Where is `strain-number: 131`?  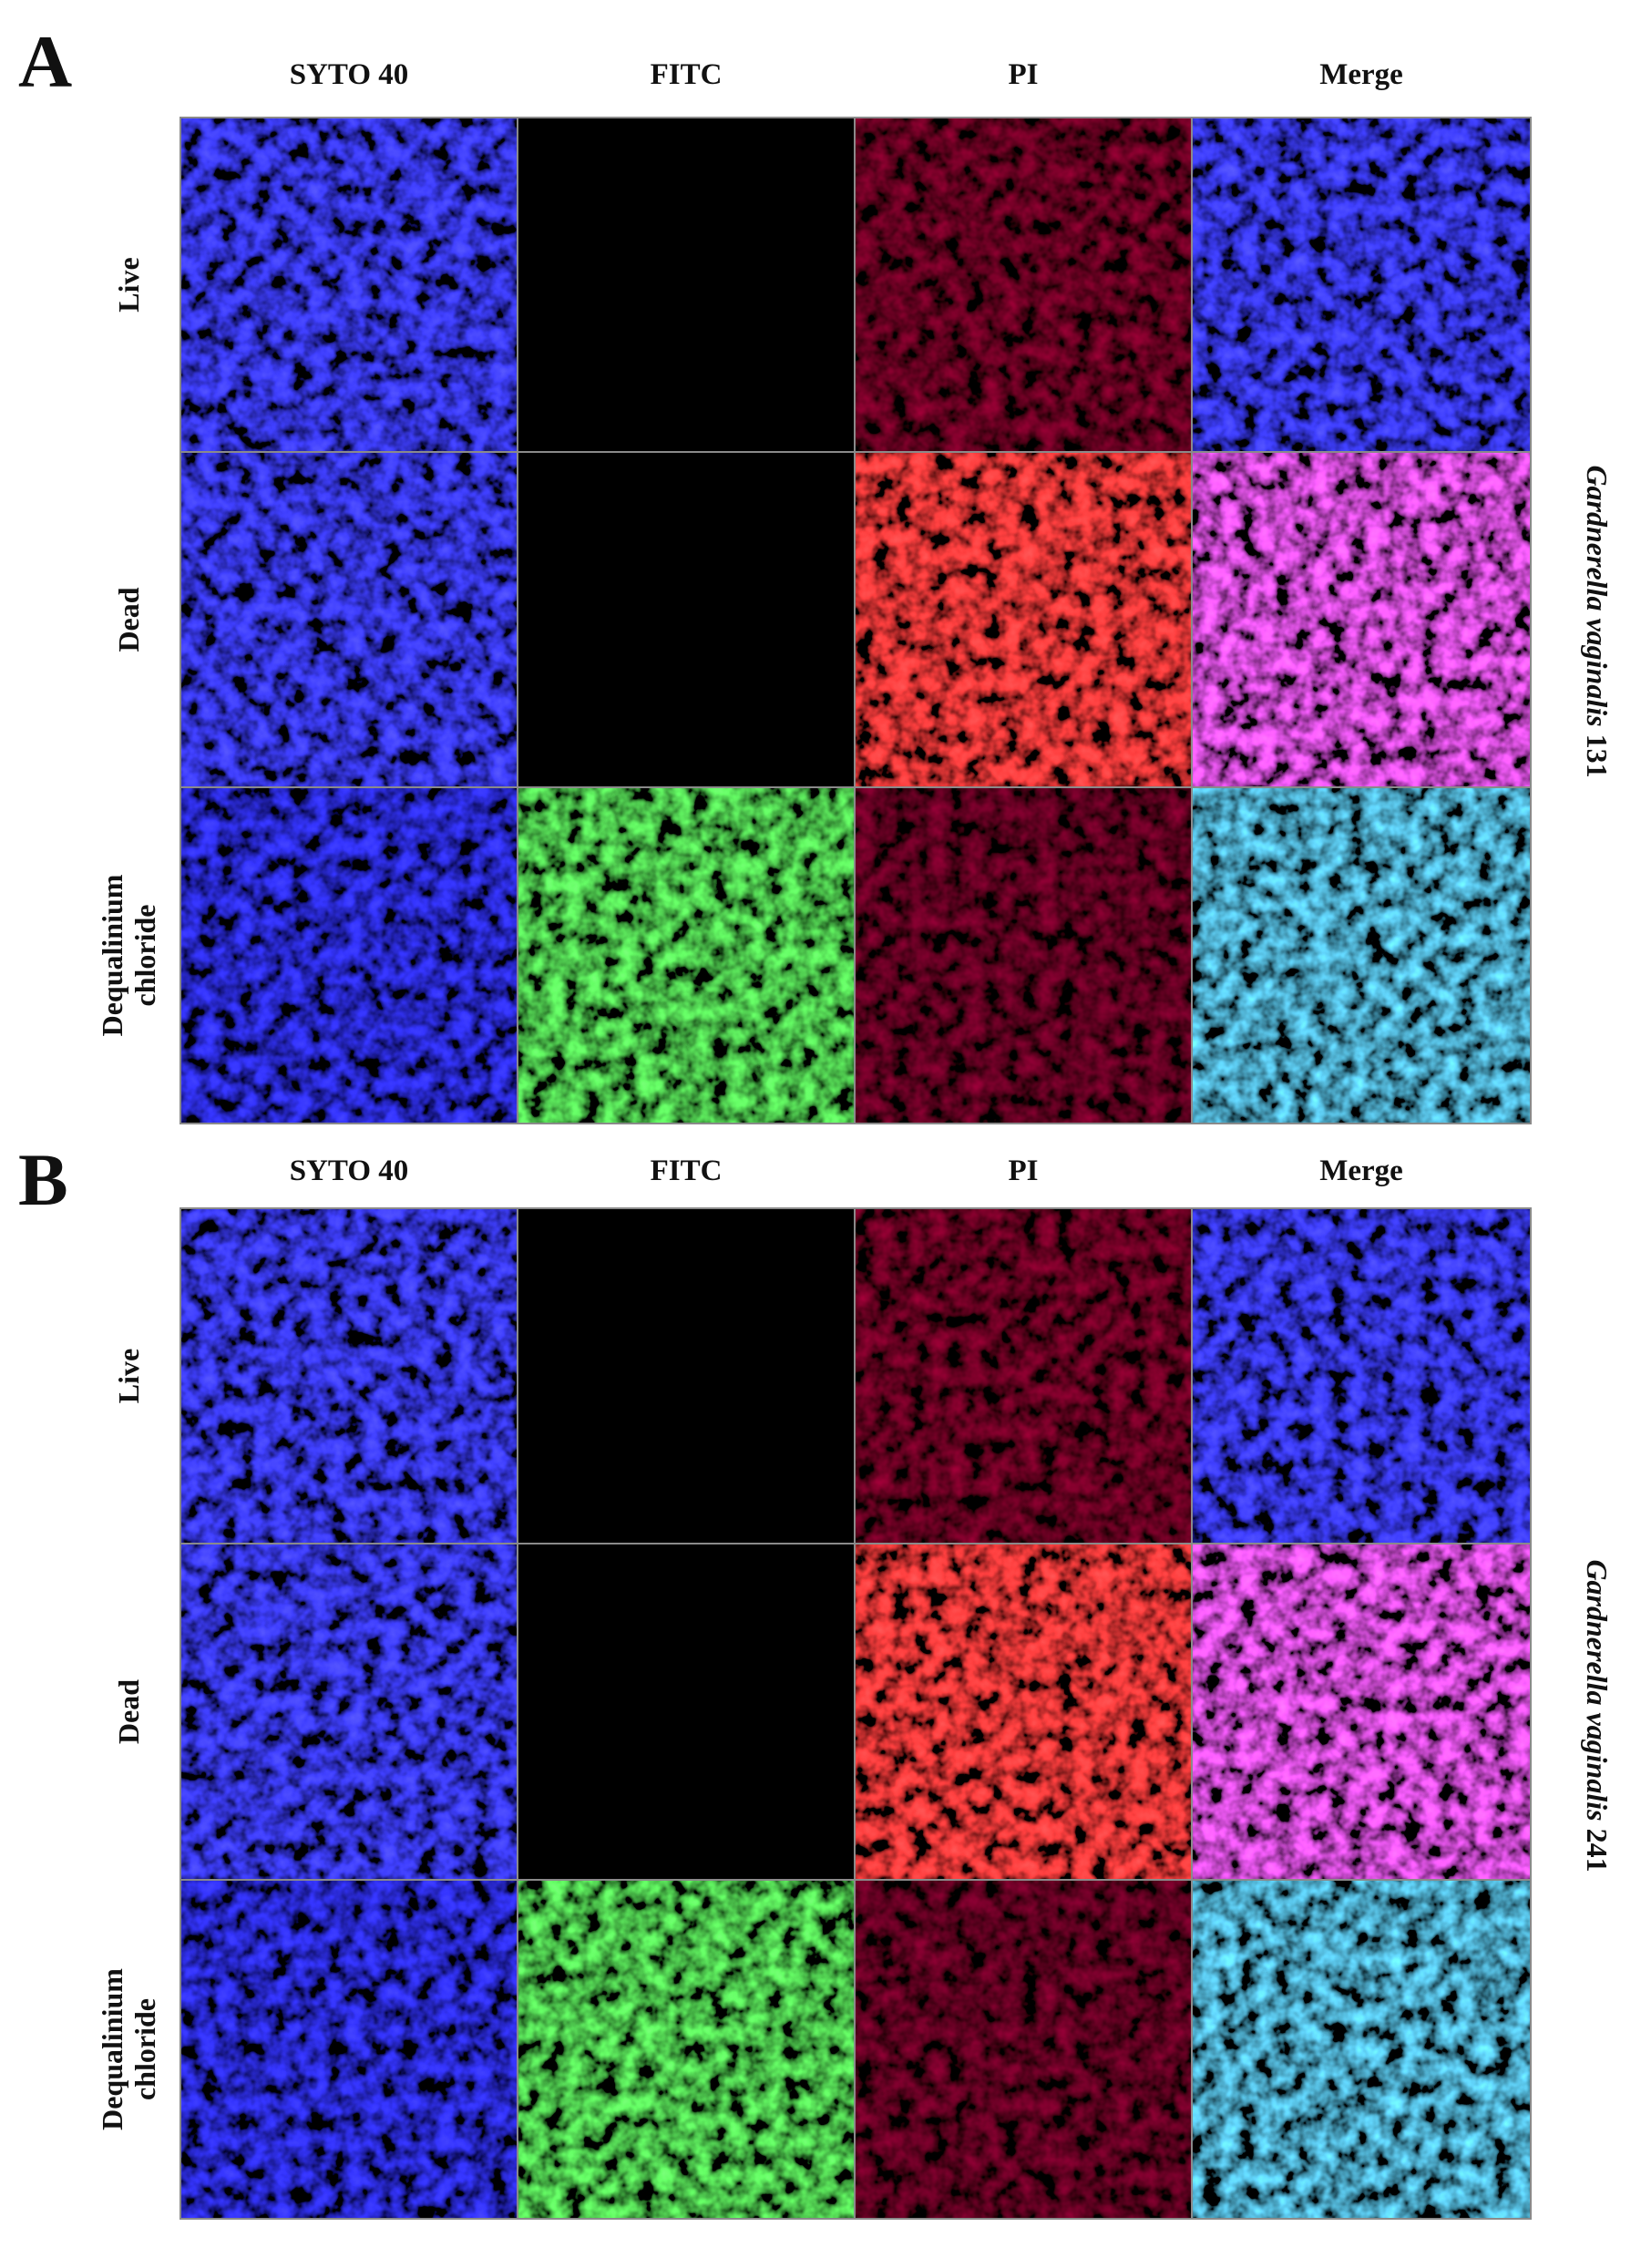
strain-number: 131 is located at coordinates (1597, 756).